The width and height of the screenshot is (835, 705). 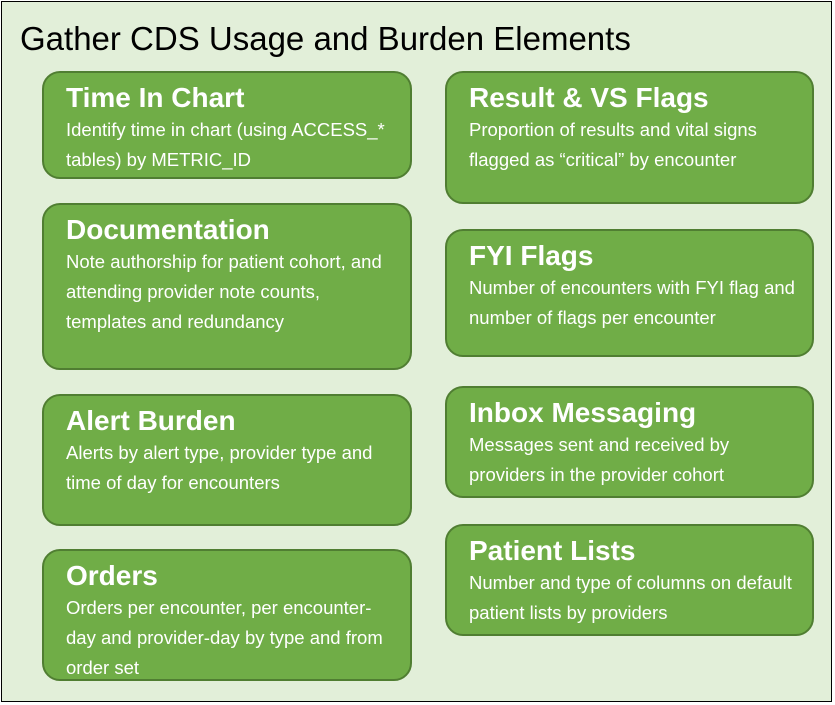 I want to click on fyi-flags-heading: FYI Flags, so click(x=531, y=255).